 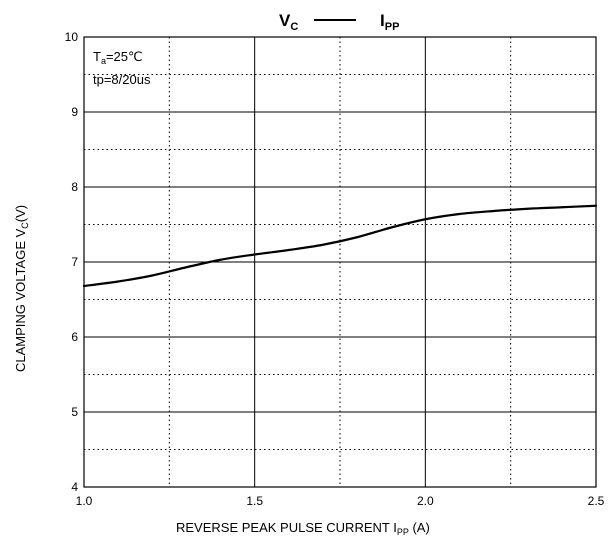 What do you see at coordinates (403, 532) in the screenshot?
I see `x-axis-title-sub: PP` at bounding box center [403, 532].